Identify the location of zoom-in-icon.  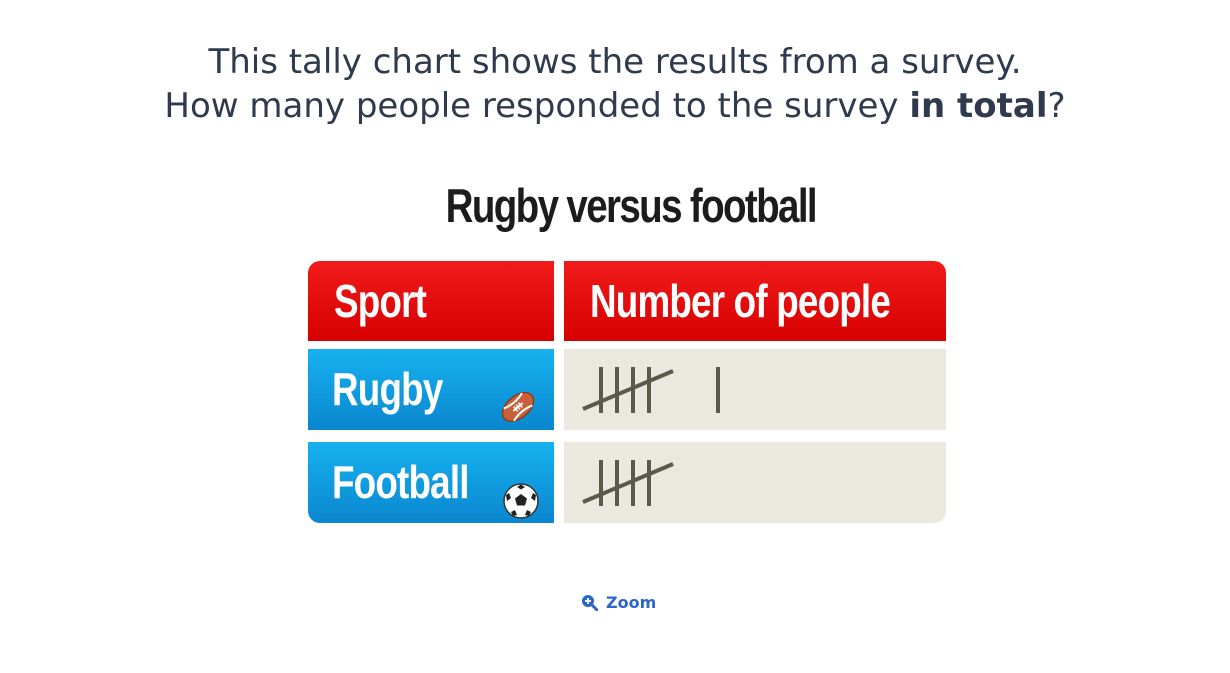
(590, 602).